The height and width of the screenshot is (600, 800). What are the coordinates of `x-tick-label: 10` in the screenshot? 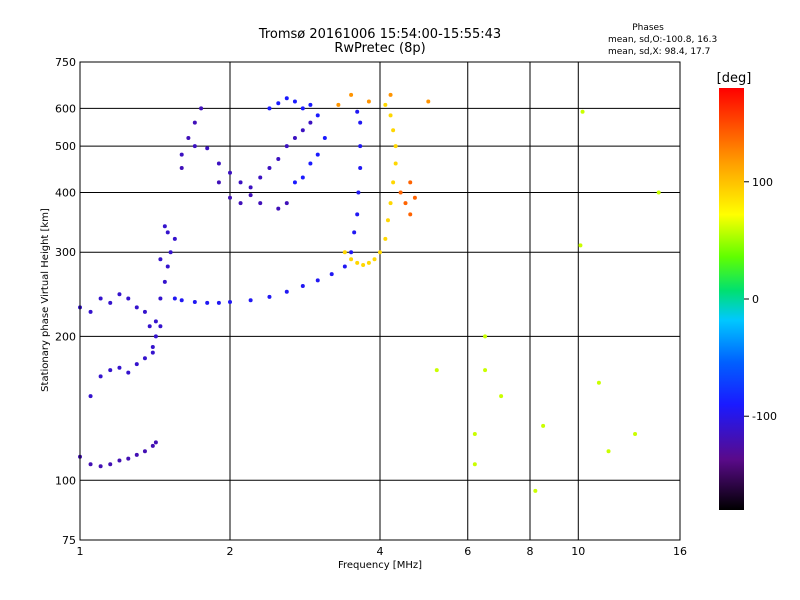 It's located at (578, 551).